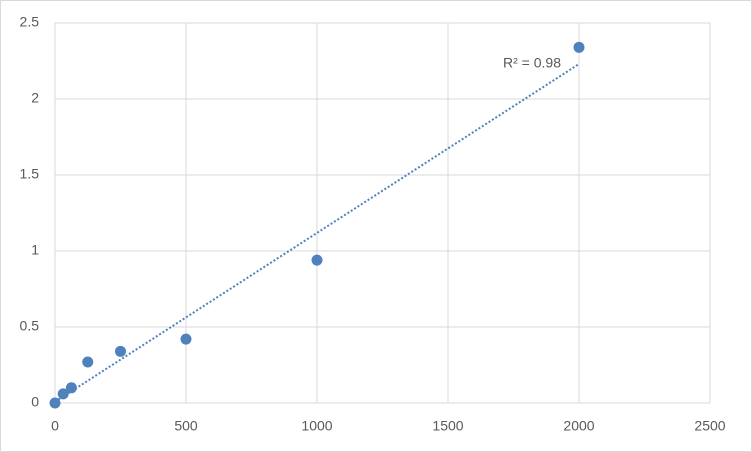  I want to click on x-tick-label: 1500, so click(447, 426).